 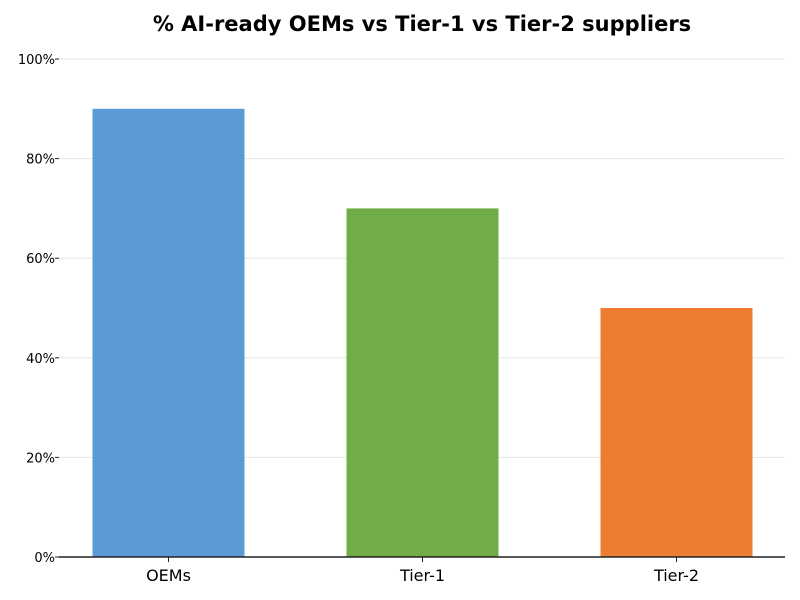 I want to click on x-tick-label: Tier-1, so click(x=422, y=575).